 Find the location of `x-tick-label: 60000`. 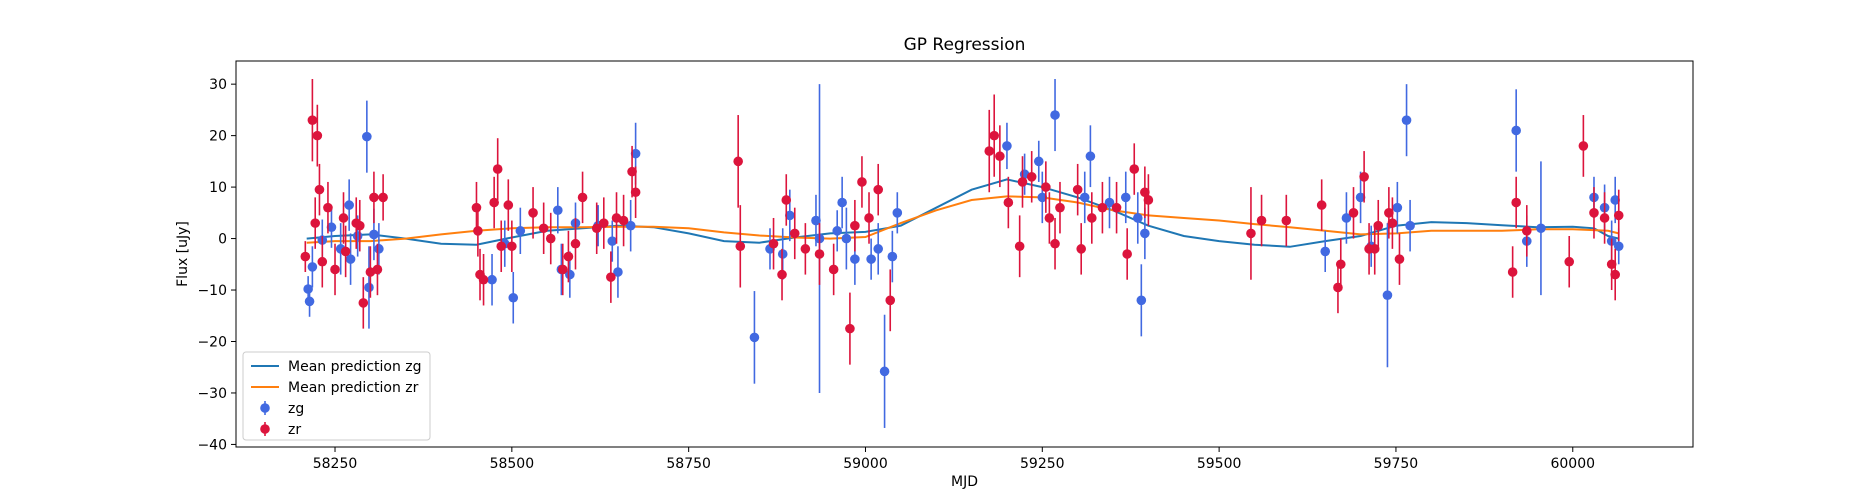

x-tick-label: 60000 is located at coordinates (1572, 464).